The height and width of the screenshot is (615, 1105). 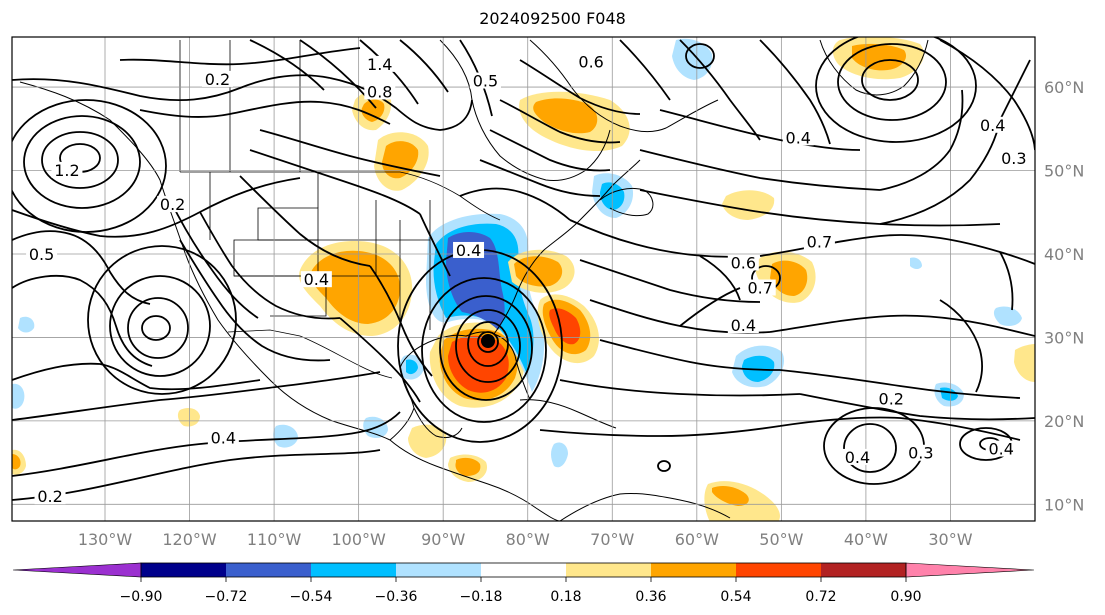 I want to click on colorbar-frame, so click(x=523, y=570).